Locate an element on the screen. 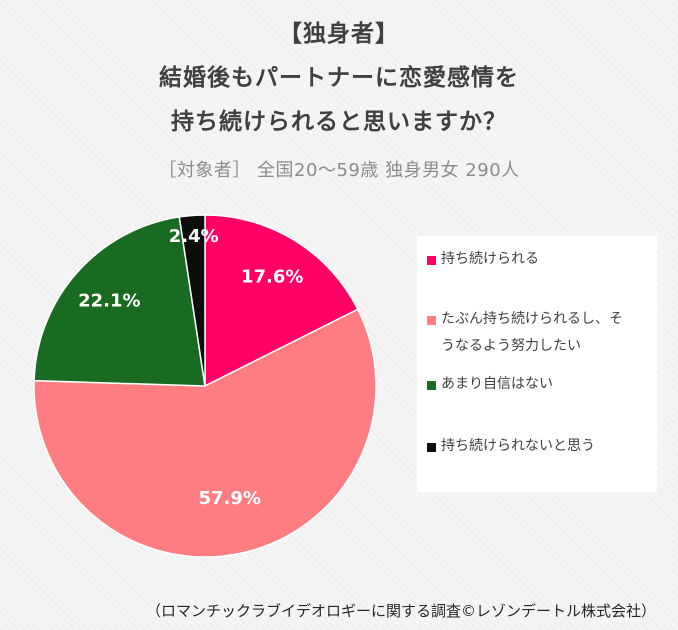  pie-label-2: 57.9% is located at coordinates (229, 498).